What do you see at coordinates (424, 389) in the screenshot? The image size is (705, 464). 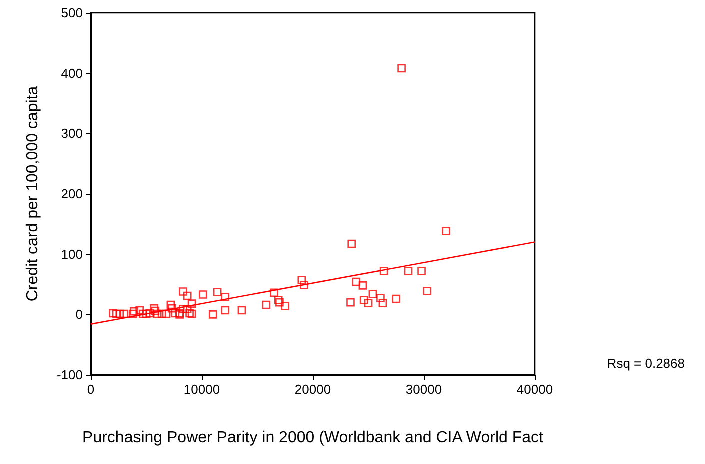 I see `x-tick-label: 30000` at bounding box center [424, 389].